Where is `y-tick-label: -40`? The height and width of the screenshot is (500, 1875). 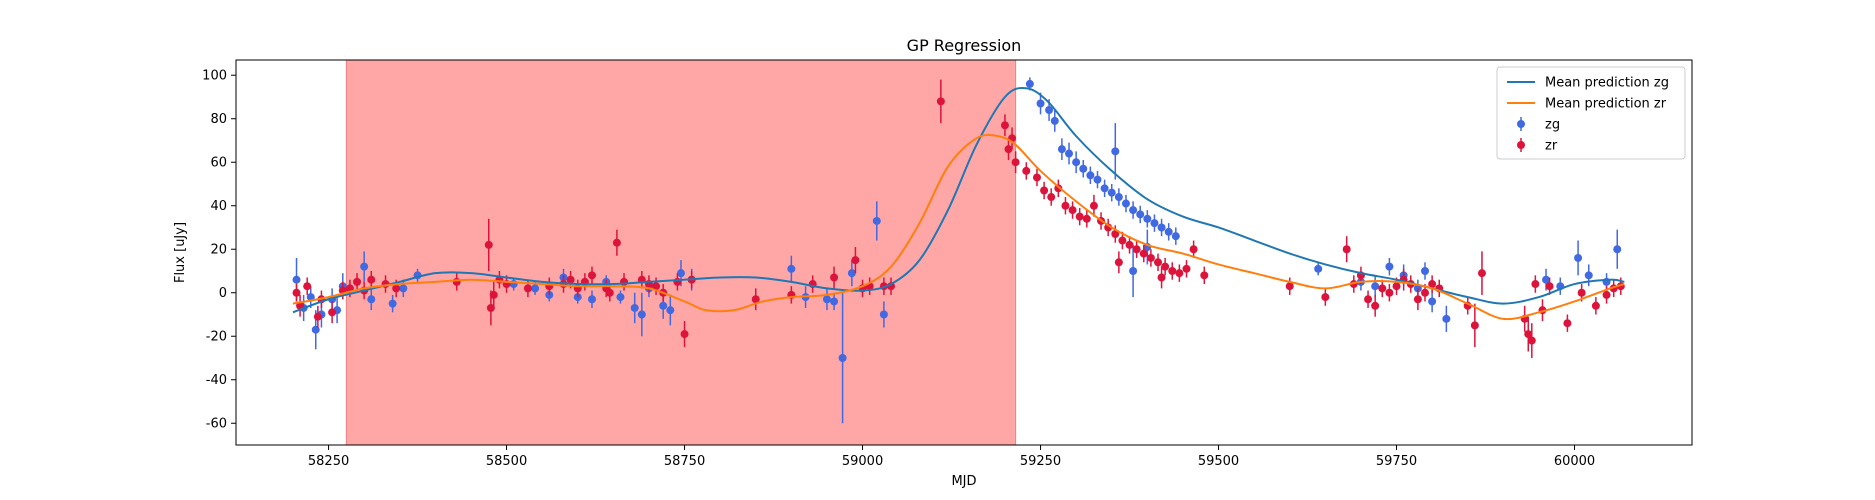 y-tick-label: -40 is located at coordinates (216, 380).